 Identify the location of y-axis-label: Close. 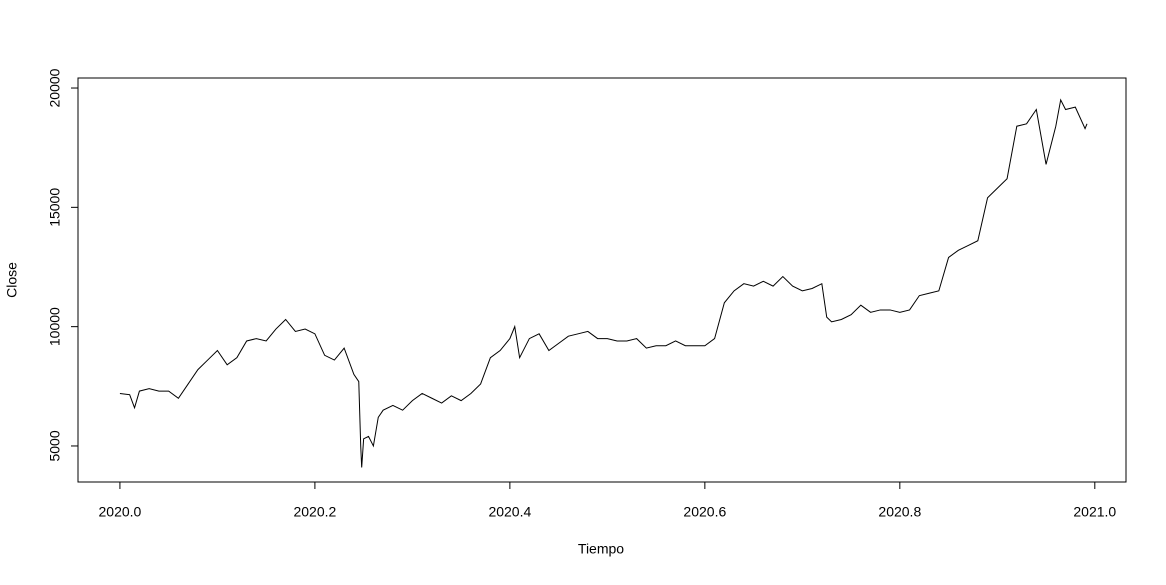
(12, 280).